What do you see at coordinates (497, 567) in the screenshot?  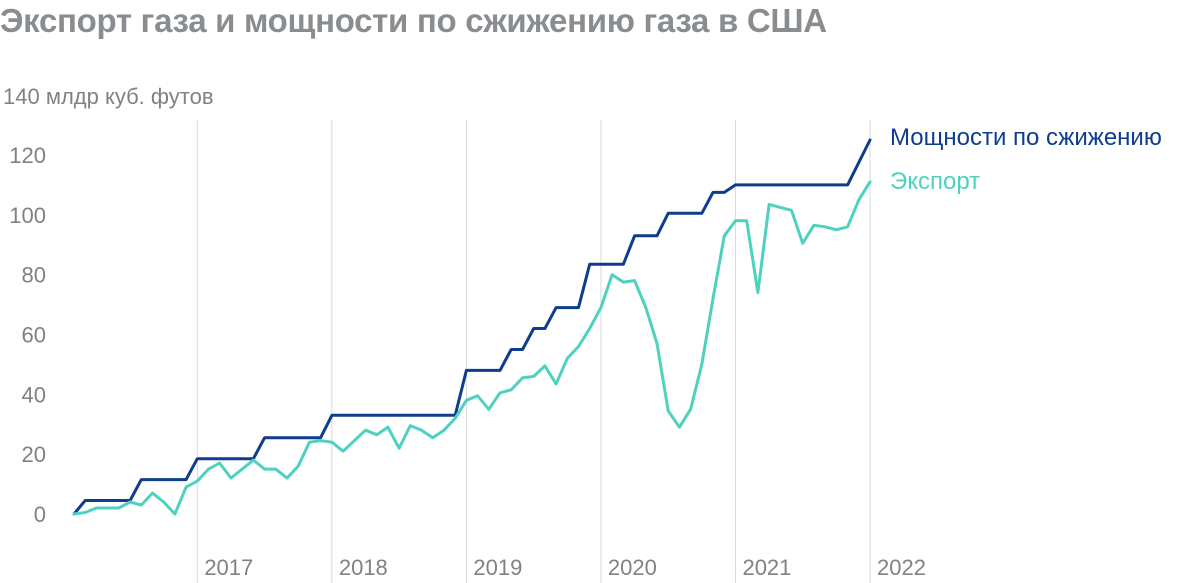 I see `x-tick-label: 2019` at bounding box center [497, 567].